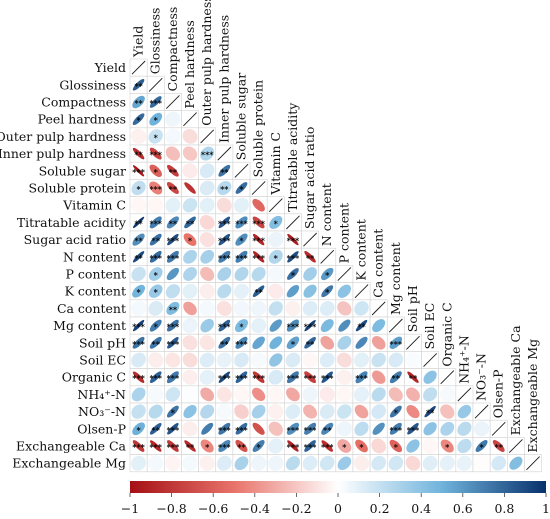 This screenshot has height=519, width=550. What do you see at coordinates (310, 239) in the screenshot?
I see `cell-sugar-acid-ratio-sugar-acid-ratio` at bounding box center [310, 239].